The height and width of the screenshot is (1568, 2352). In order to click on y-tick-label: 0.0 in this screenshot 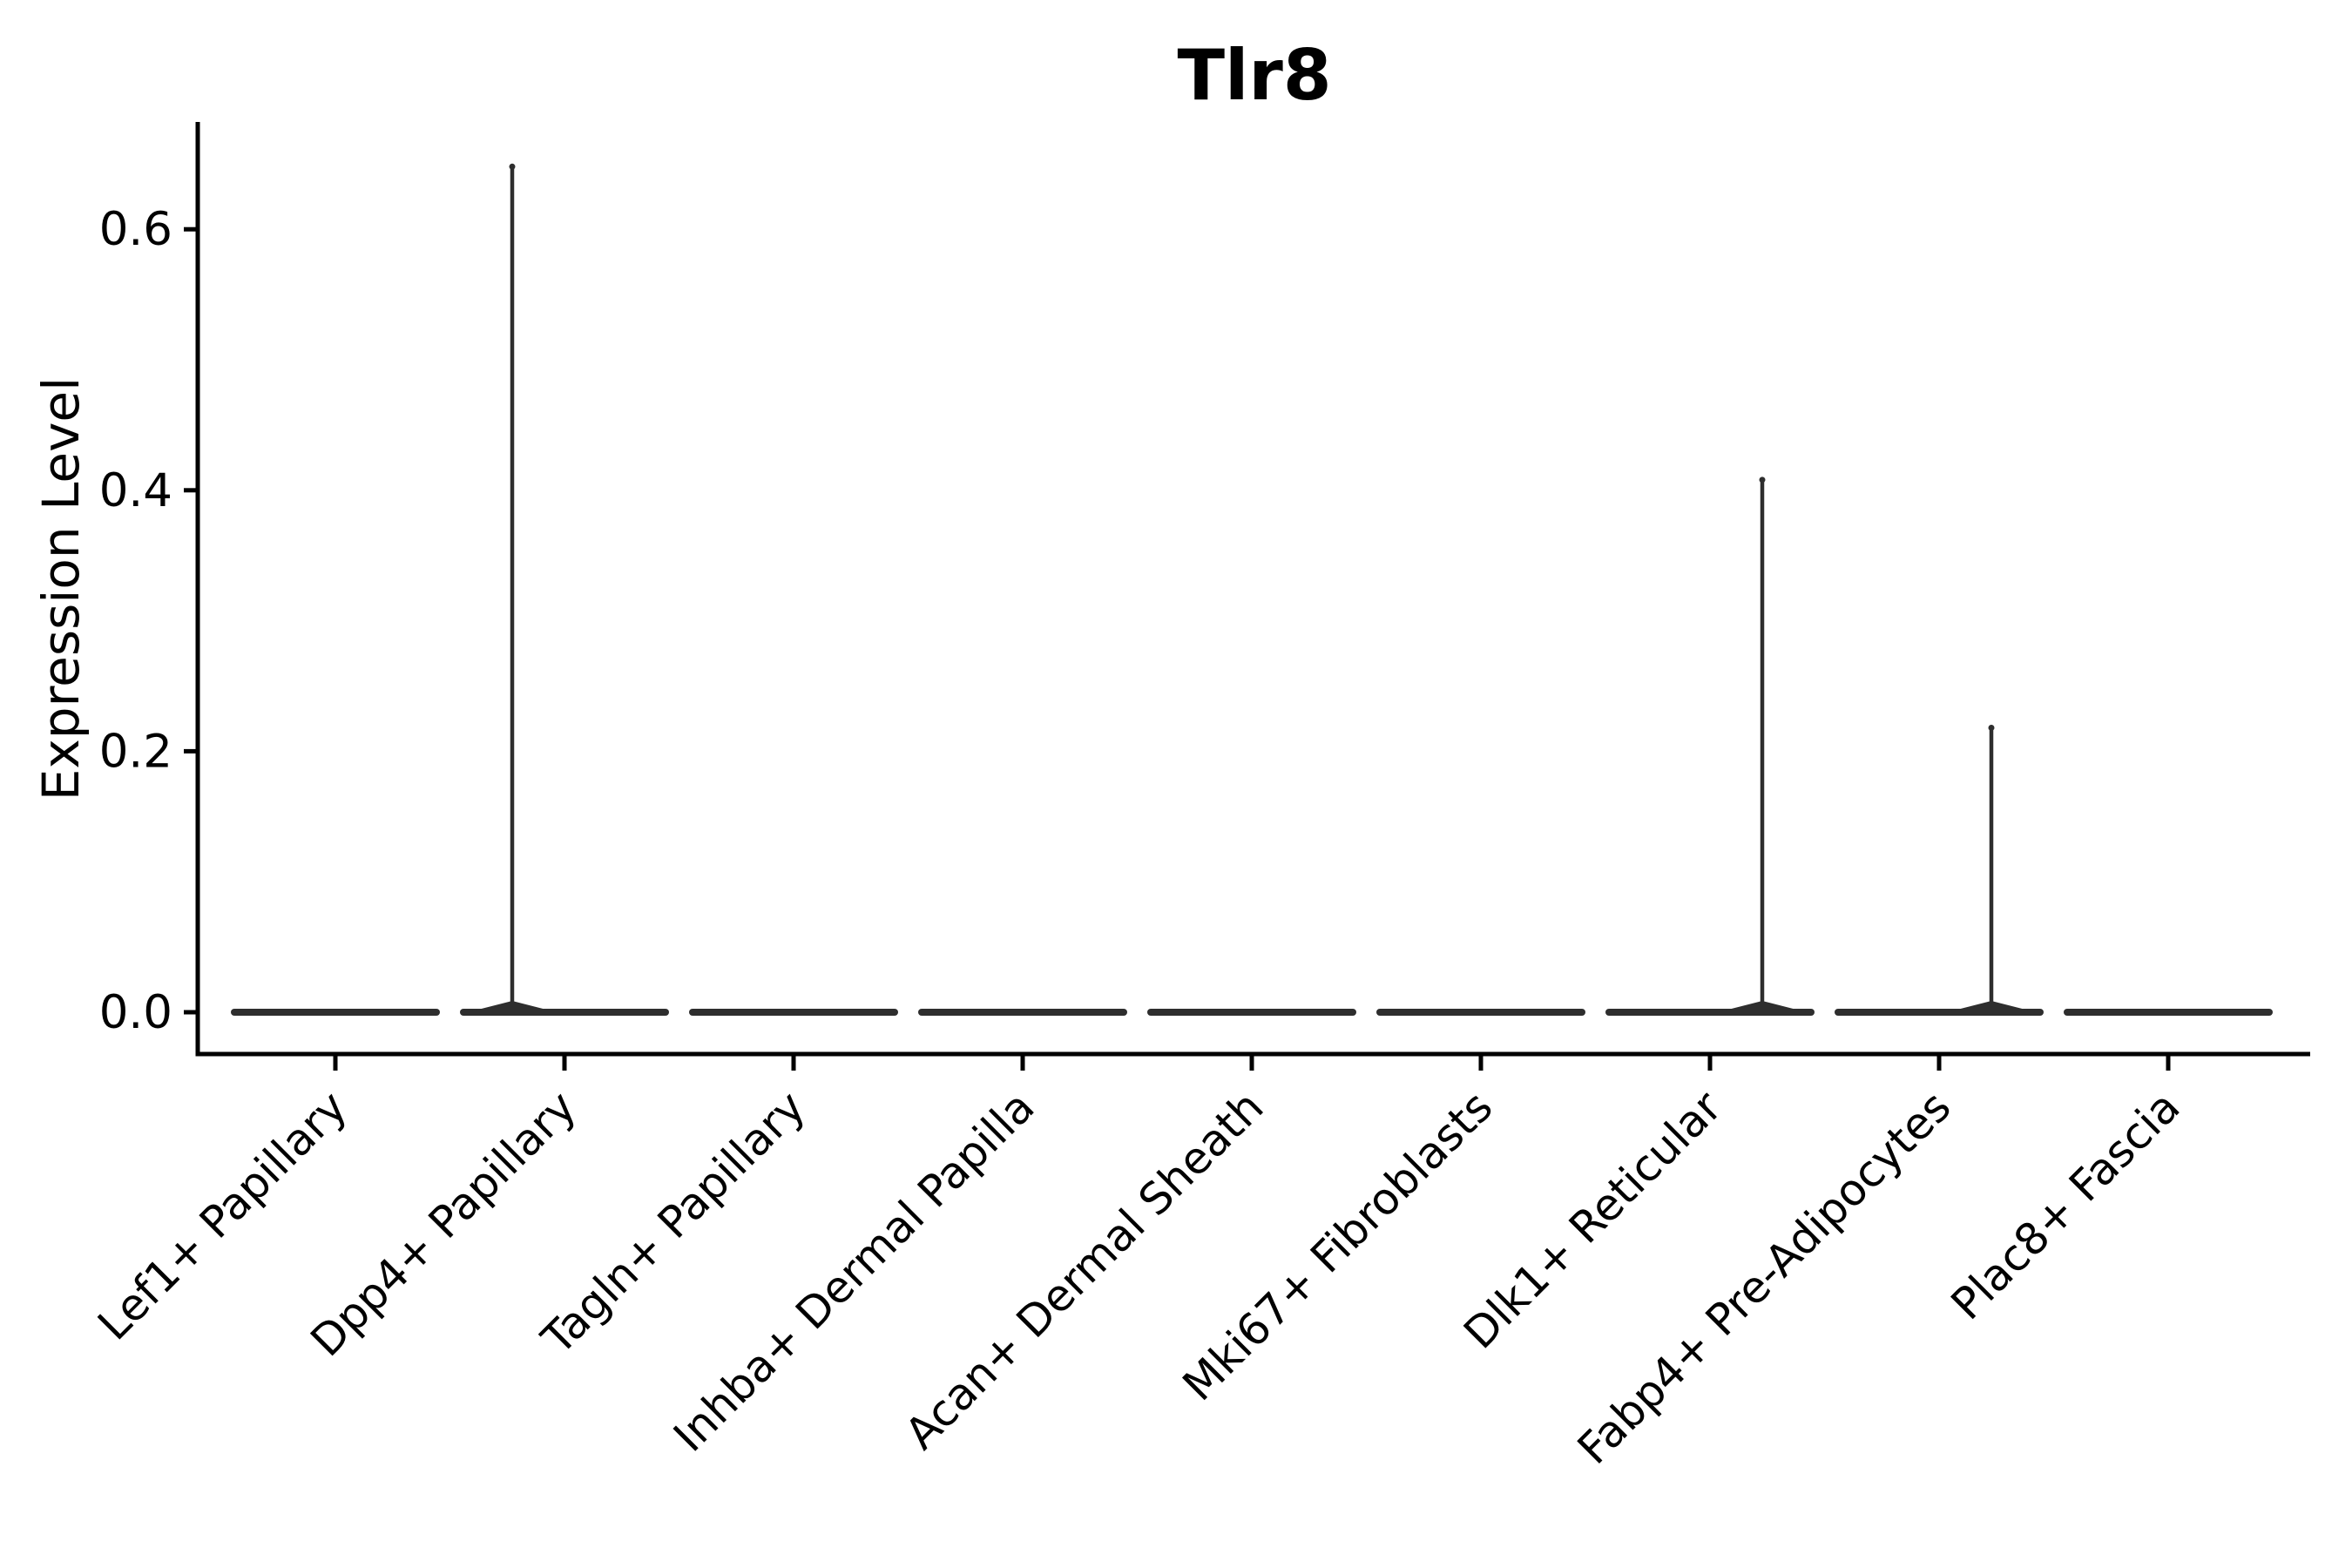, I will do `click(135, 1013)`.